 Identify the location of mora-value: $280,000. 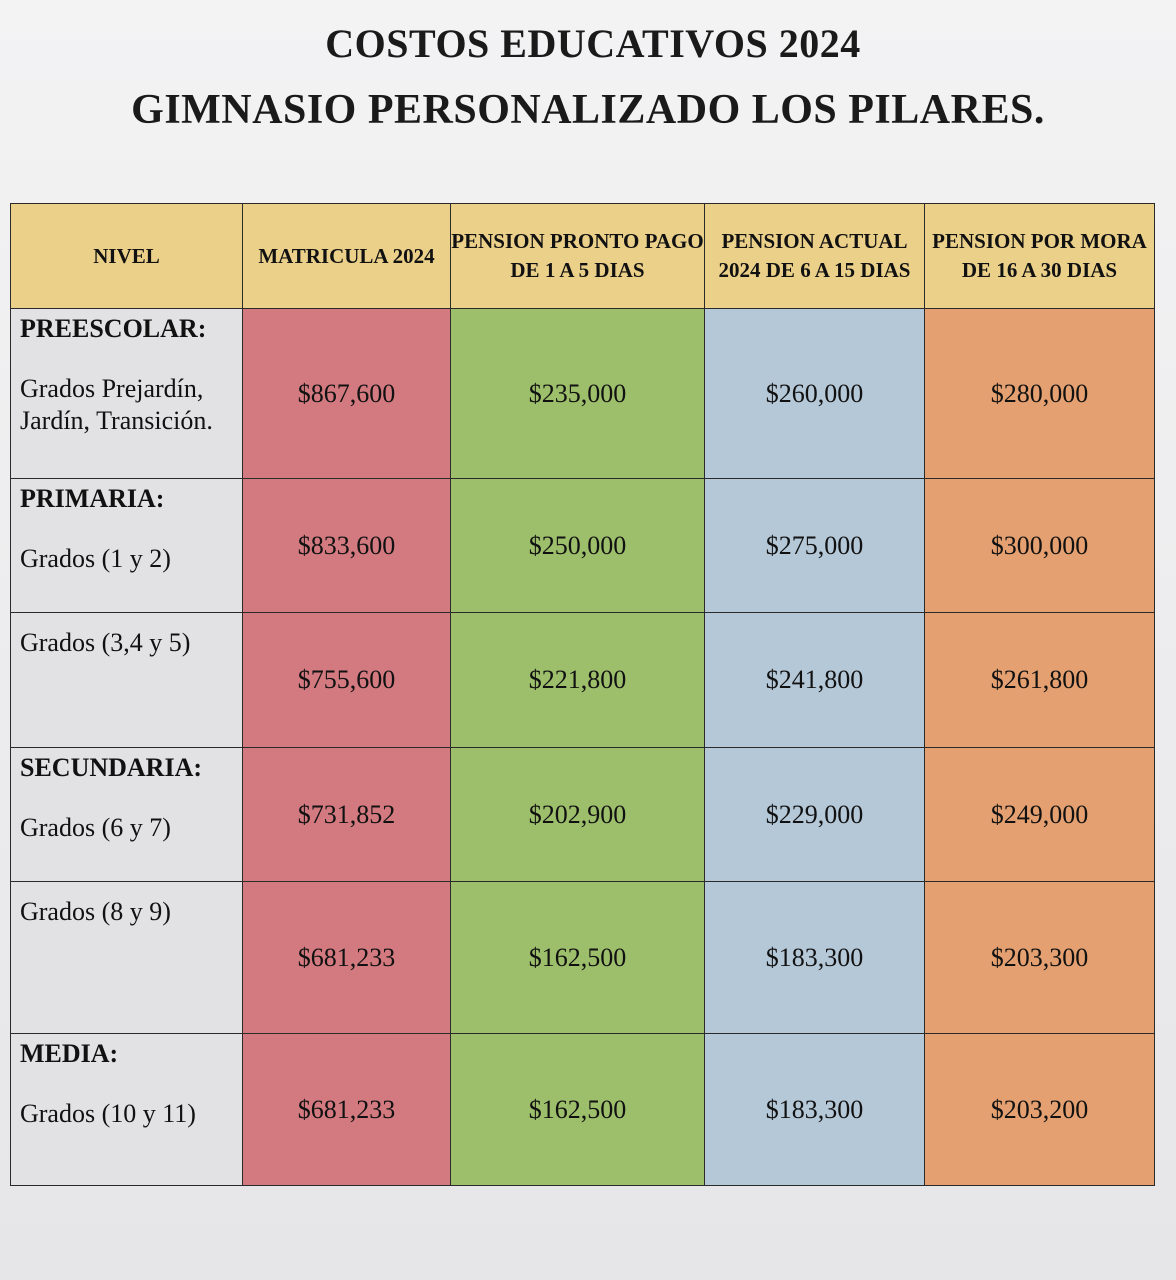
(1039, 393).